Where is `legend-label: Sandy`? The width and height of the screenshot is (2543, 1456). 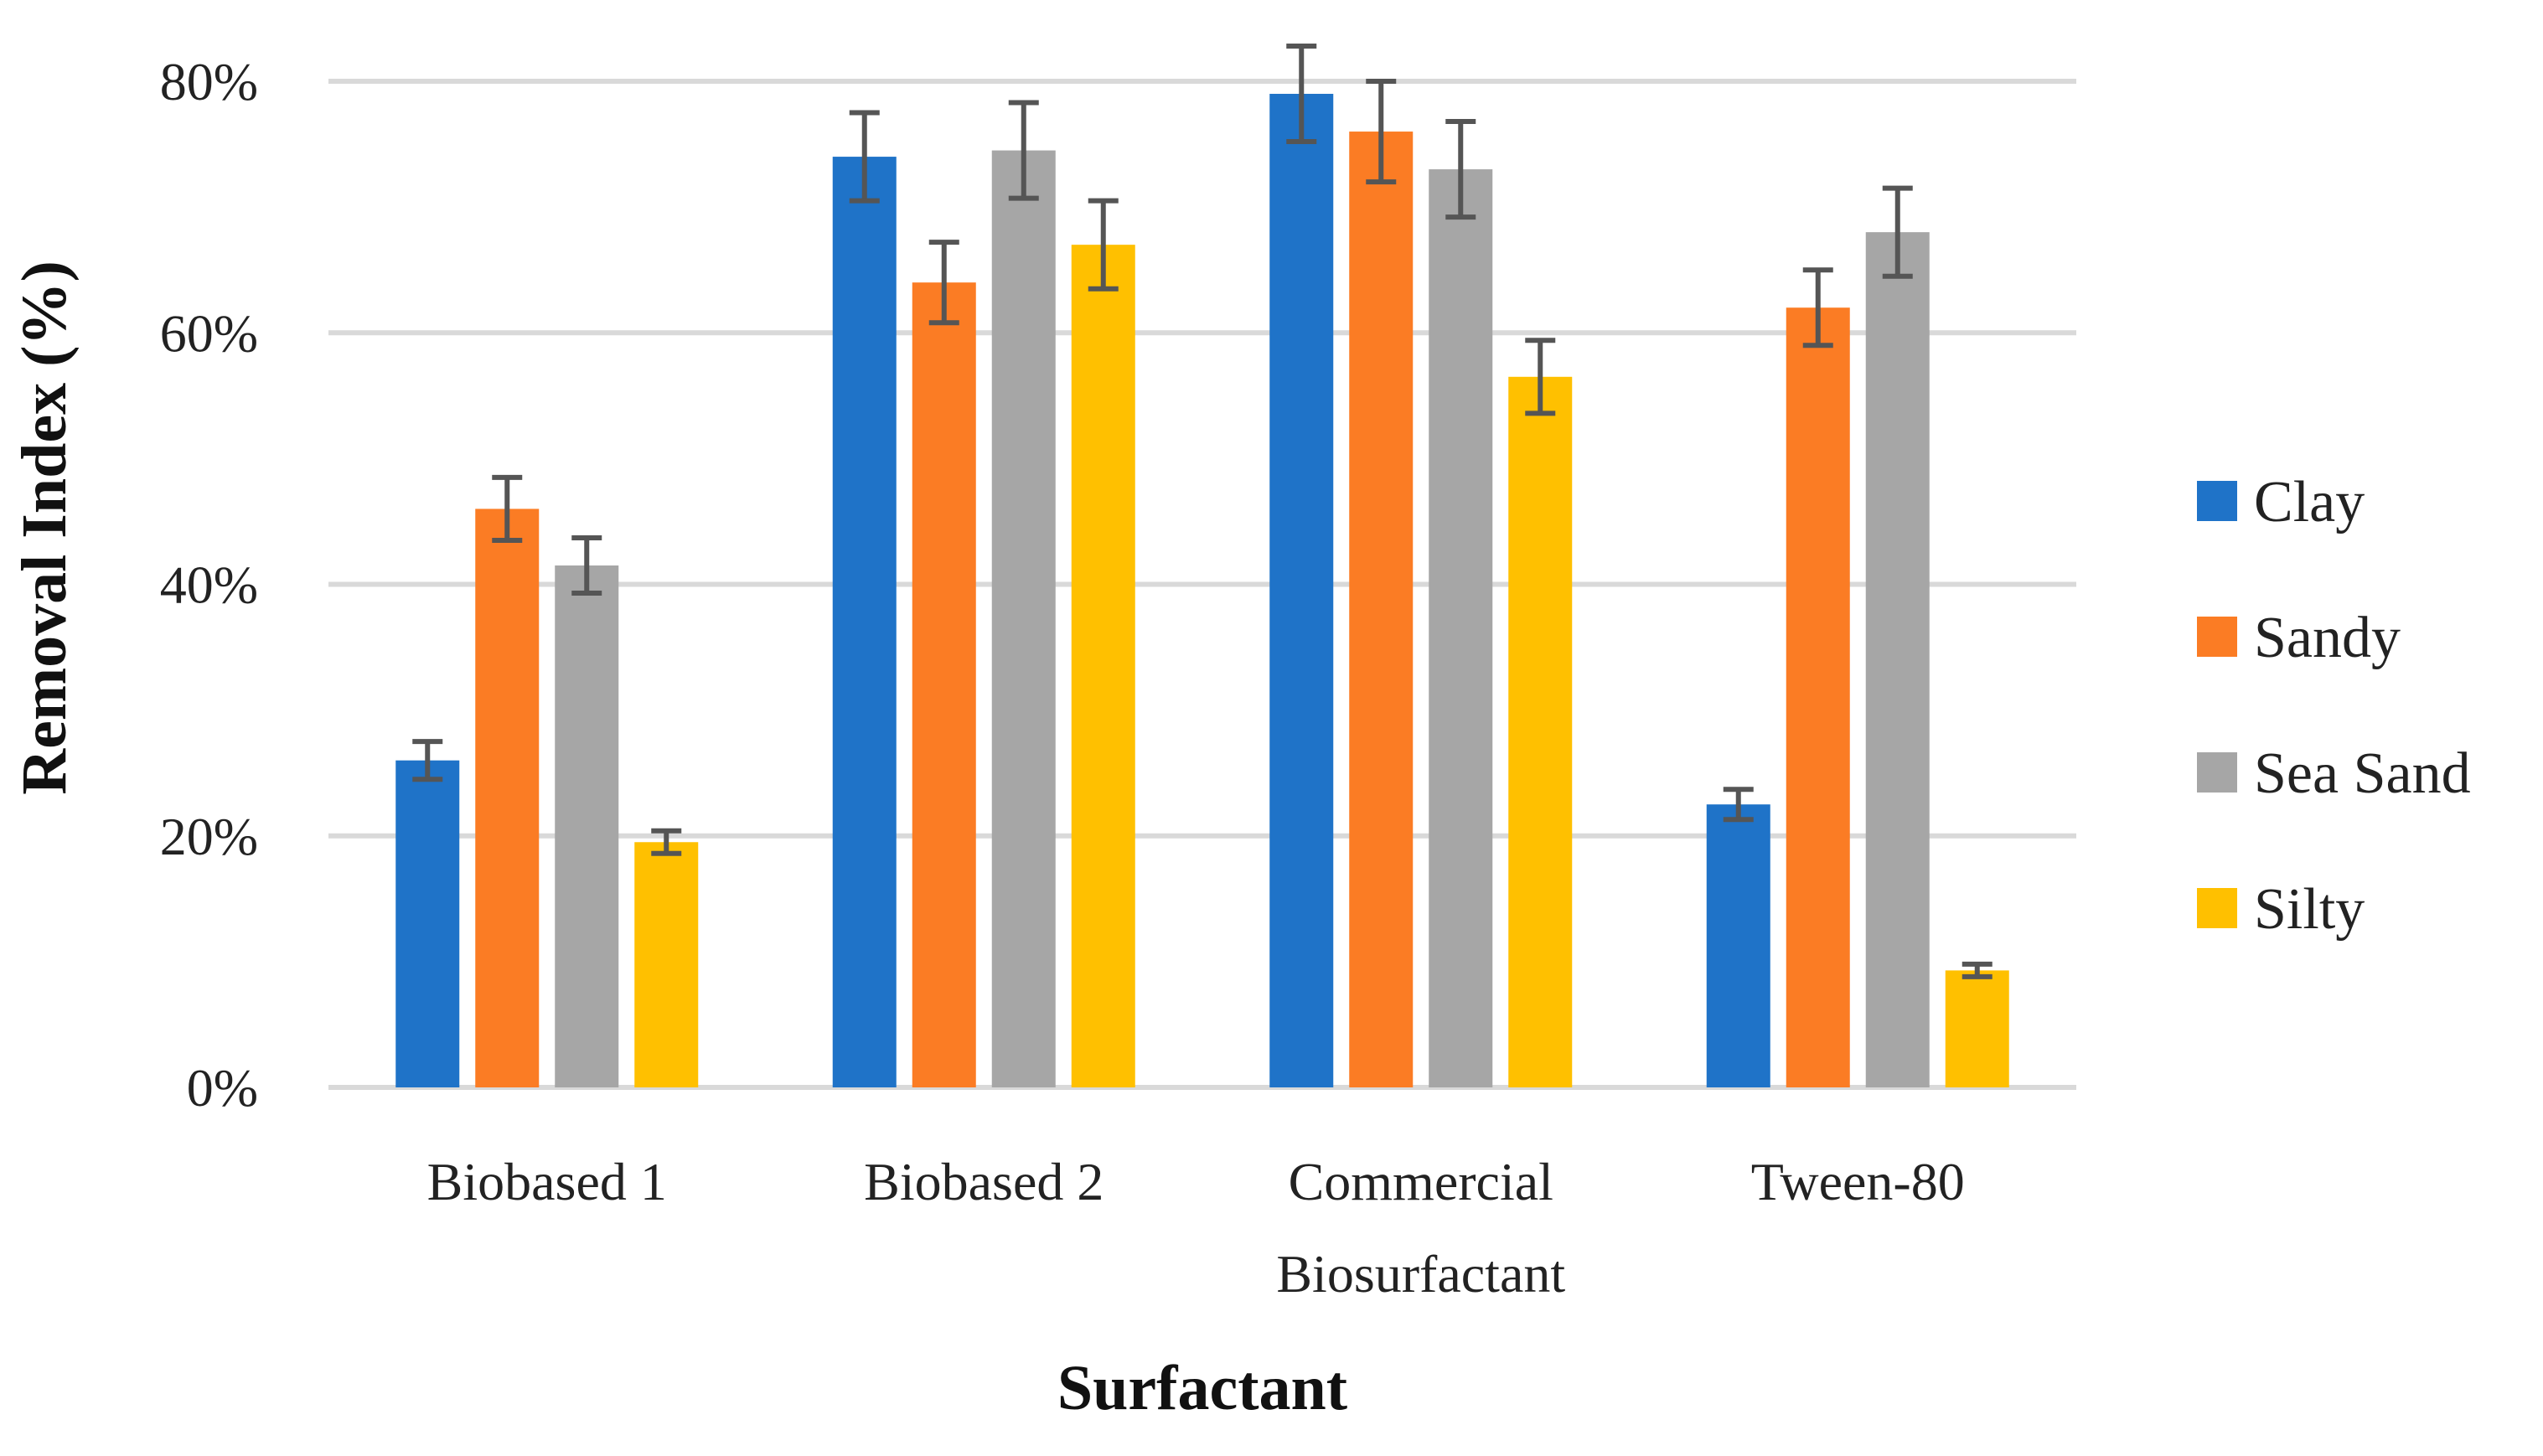
legend-label: Sandy is located at coordinates (2327, 638).